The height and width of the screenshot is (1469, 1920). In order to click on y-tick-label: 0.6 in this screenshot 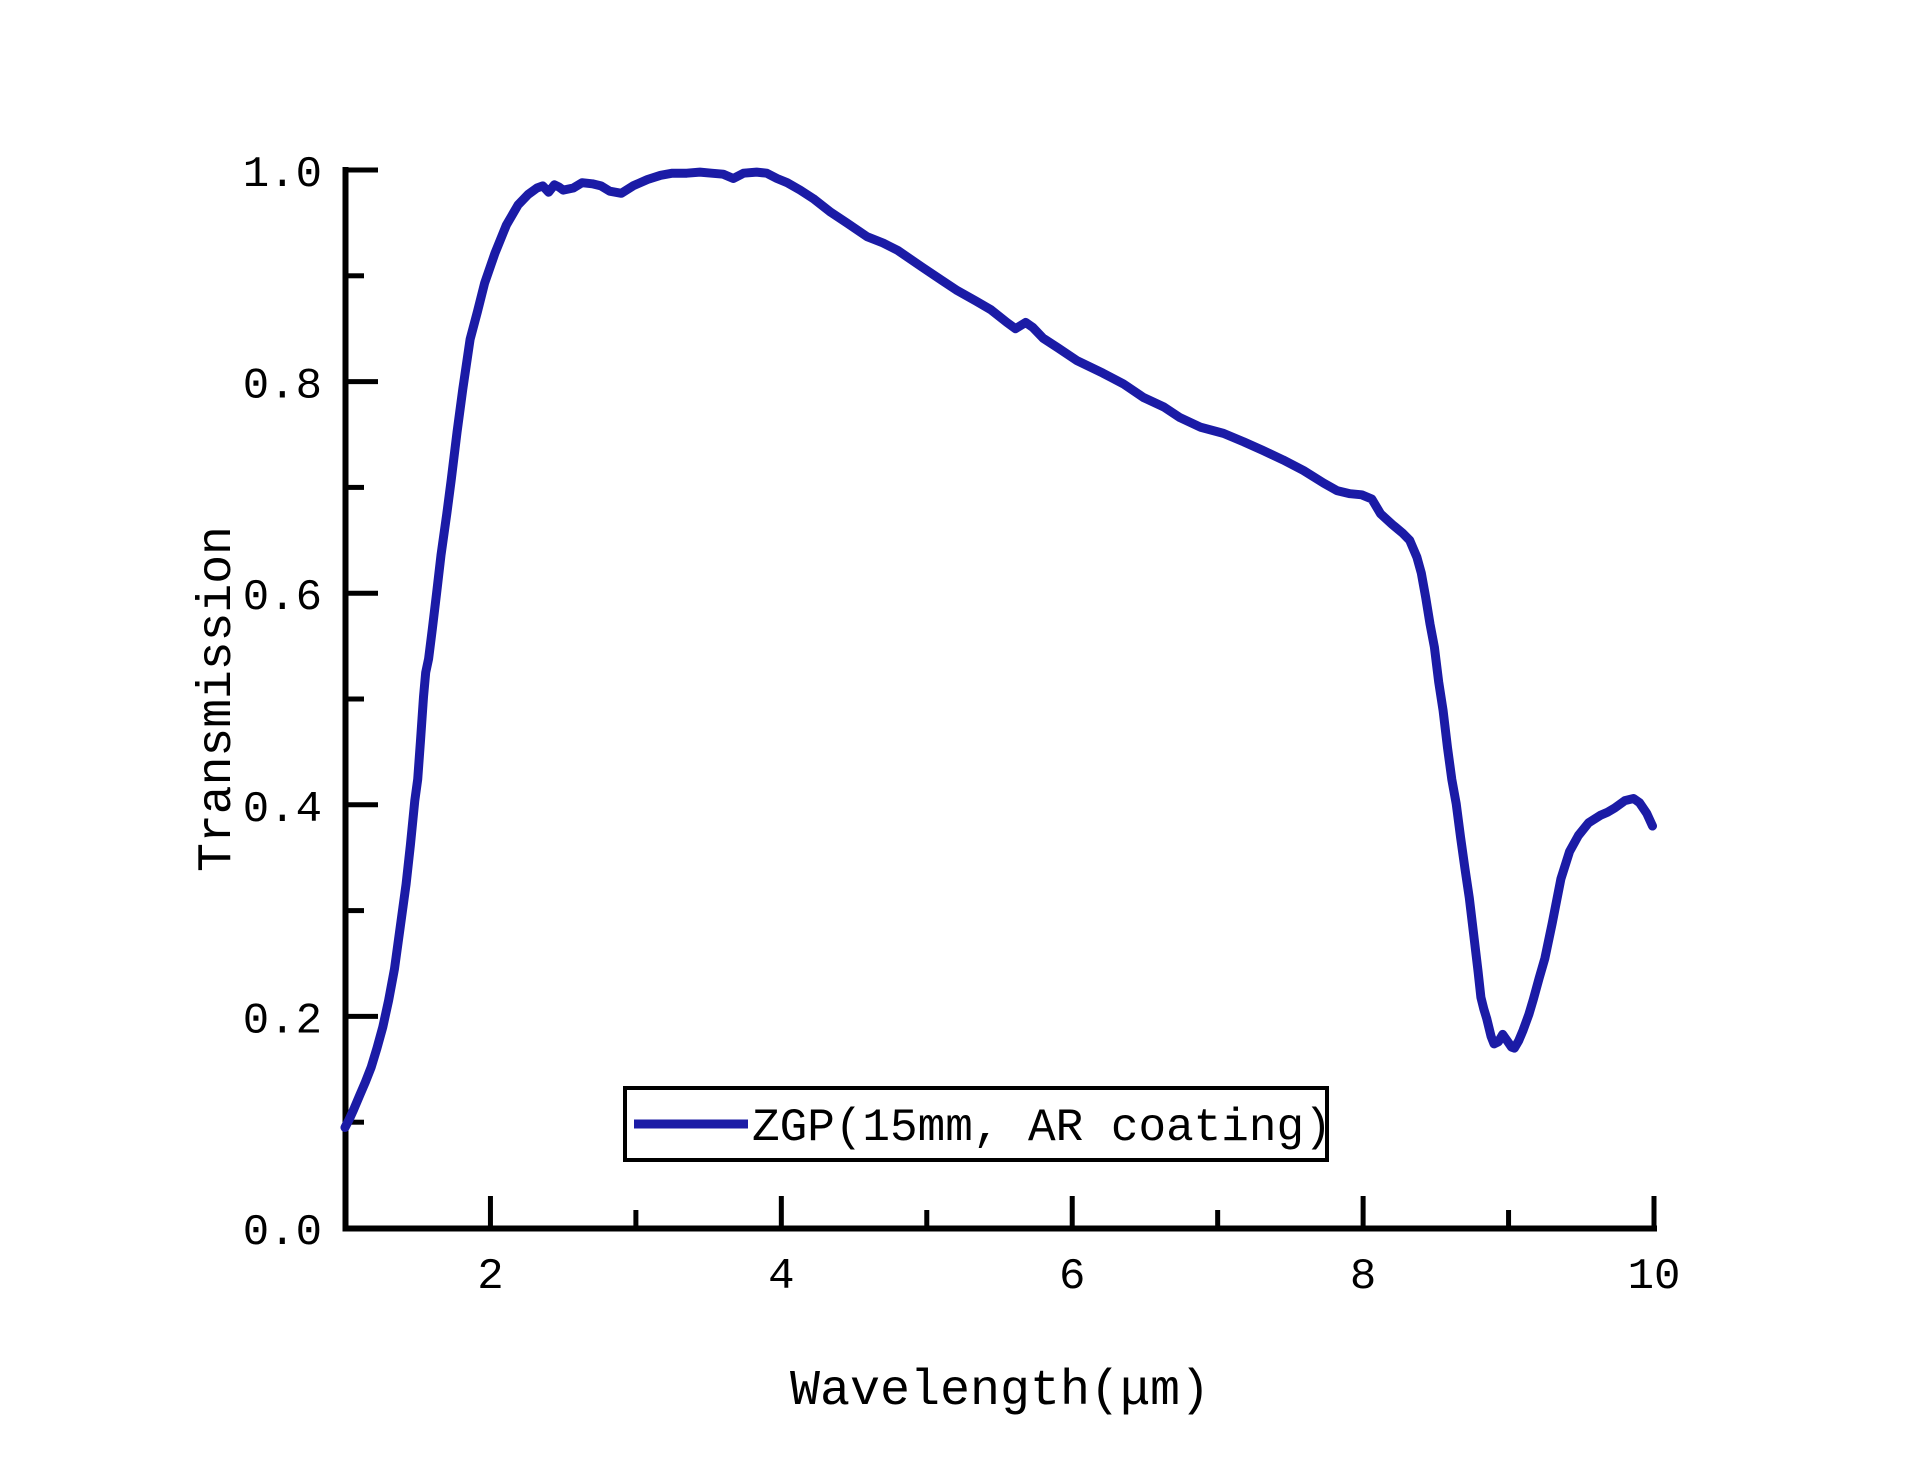, I will do `click(282, 598)`.